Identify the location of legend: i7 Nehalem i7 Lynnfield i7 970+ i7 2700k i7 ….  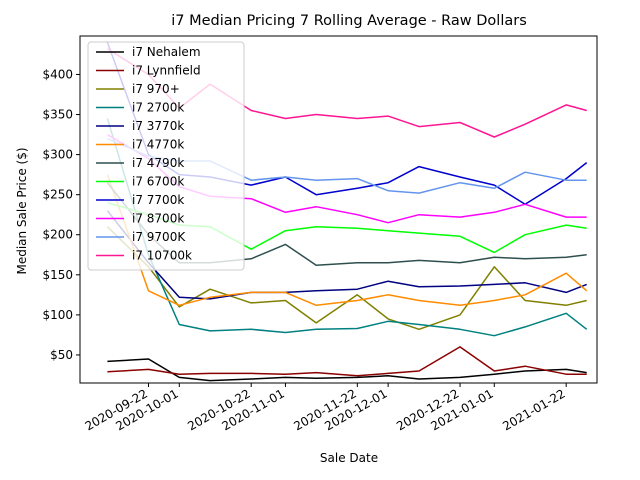
(166, 156).